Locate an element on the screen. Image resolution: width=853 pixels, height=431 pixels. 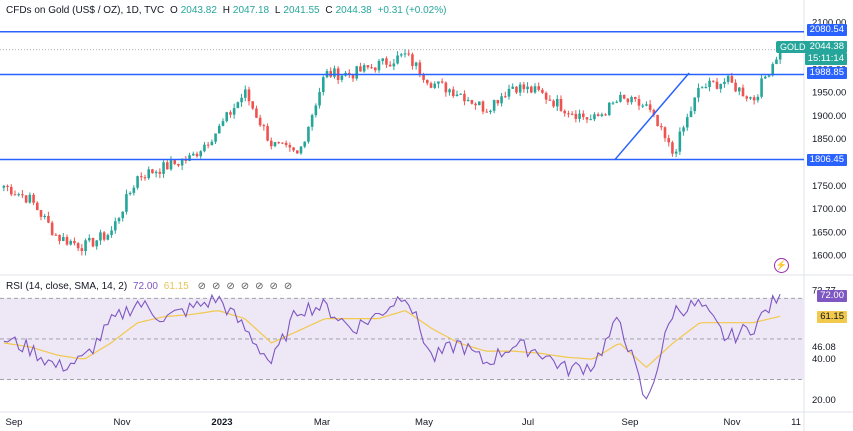
trend-line is located at coordinates (652, 116).